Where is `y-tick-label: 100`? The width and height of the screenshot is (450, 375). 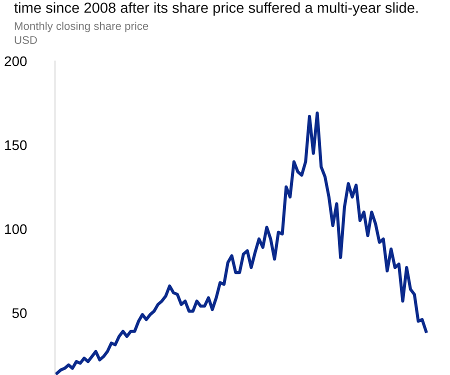 y-tick-label: 100 is located at coordinates (16, 229).